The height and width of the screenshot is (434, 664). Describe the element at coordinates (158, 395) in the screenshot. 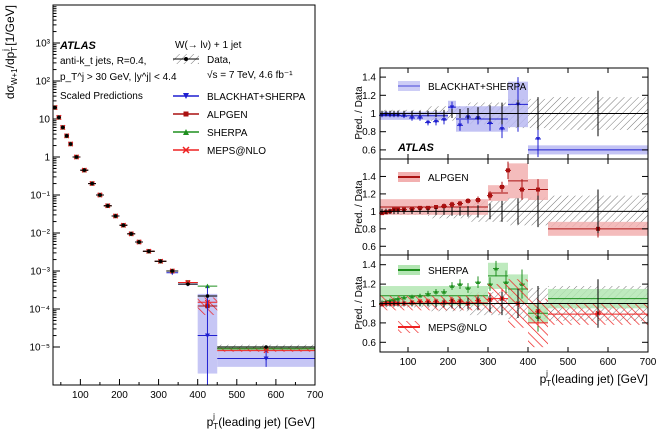

I see `left-x-tick-label: 300` at that location.